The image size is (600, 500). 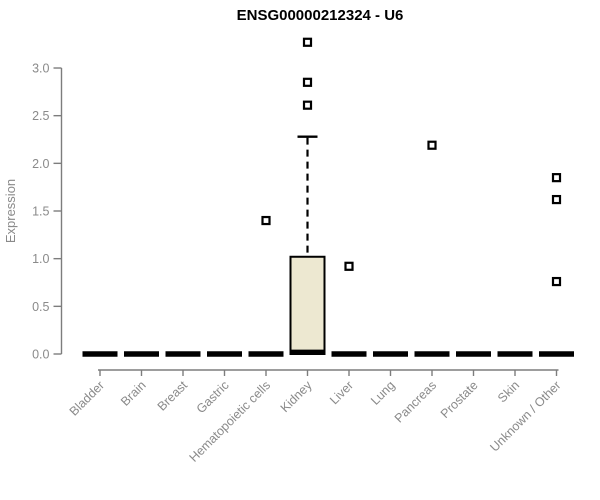 What do you see at coordinates (173, 396) in the screenshot?
I see `x-tick-label: Breast` at bounding box center [173, 396].